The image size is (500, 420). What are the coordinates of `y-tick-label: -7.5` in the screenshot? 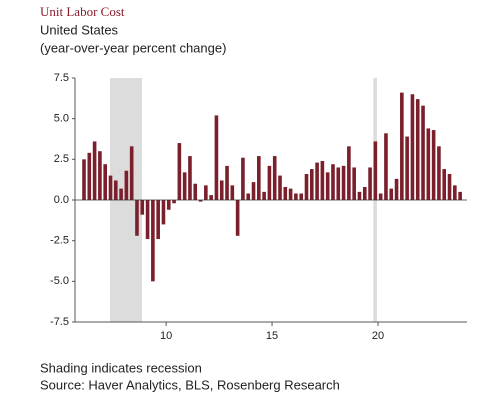 It's located at (59, 322).